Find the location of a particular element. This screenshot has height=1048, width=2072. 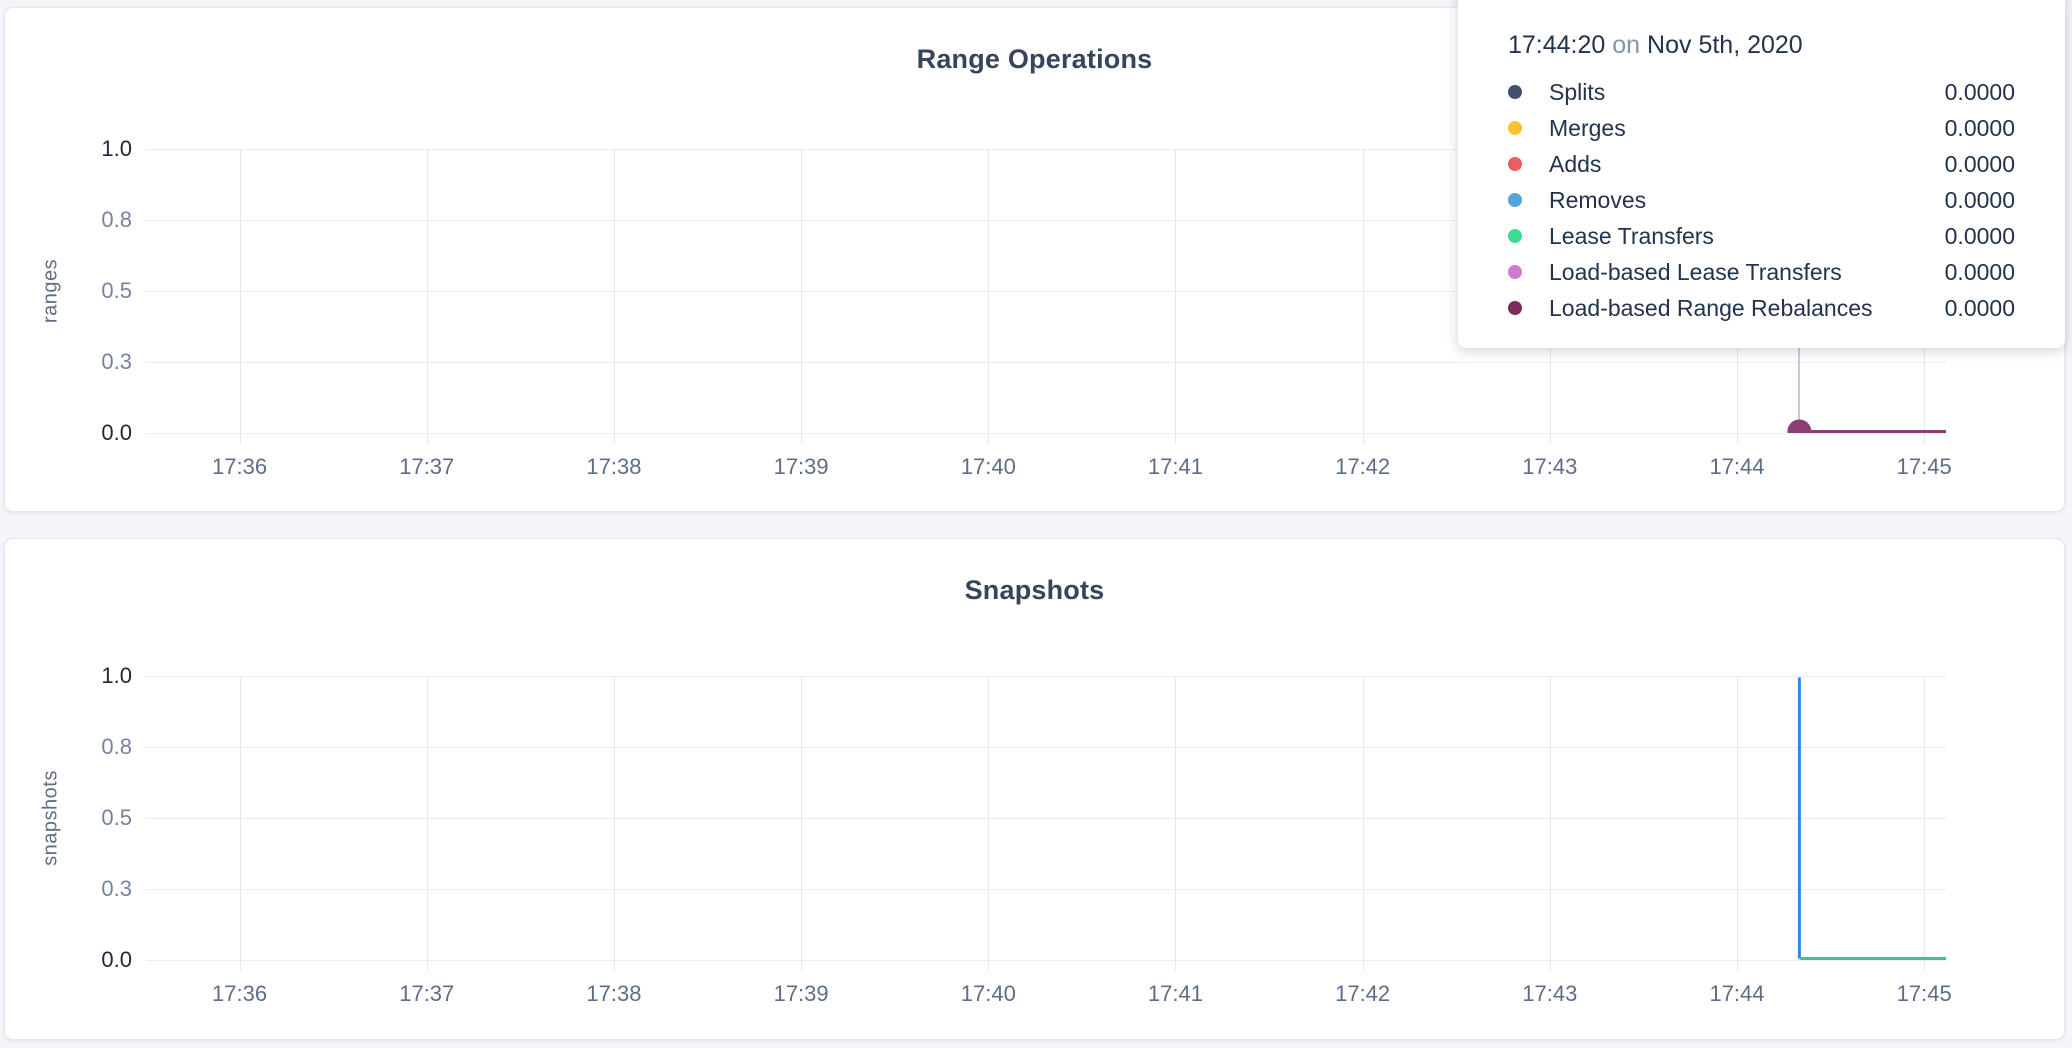

tooltip-row: Adds 0.0000 is located at coordinates (1761, 164).